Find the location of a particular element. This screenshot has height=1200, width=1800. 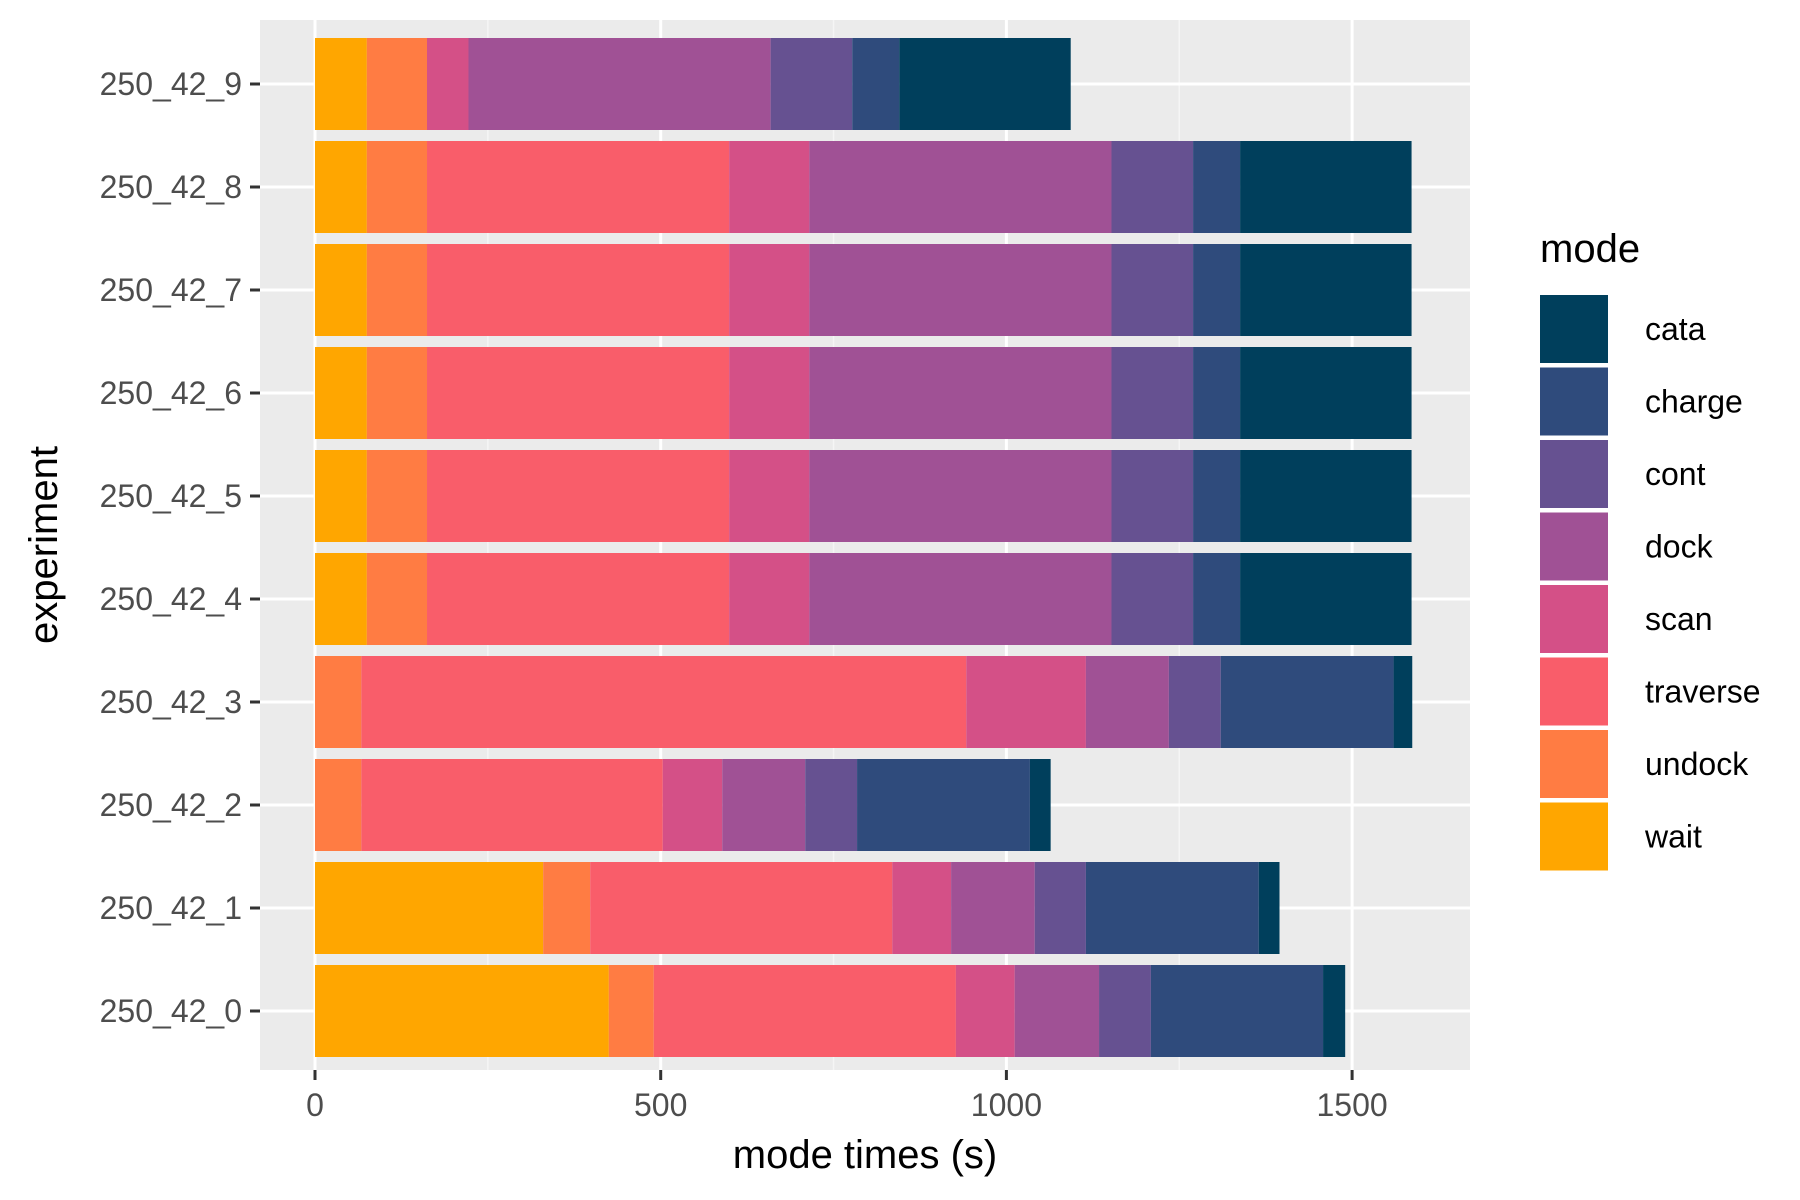

y-tick-label: 250_42_0 is located at coordinates (171, 1011).